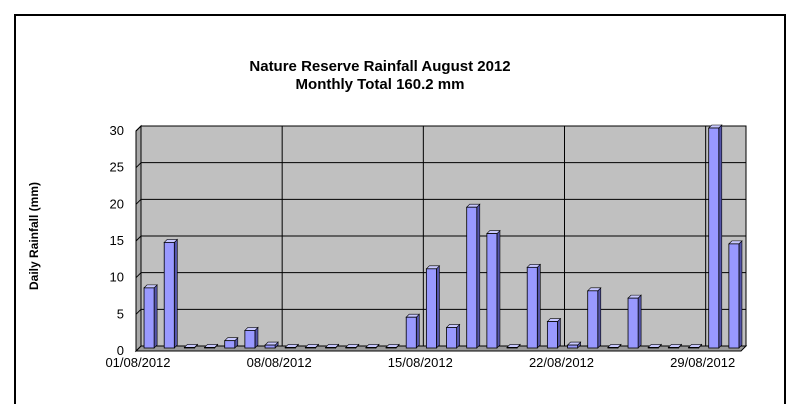 The width and height of the screenshot is (792, 404). I want to click on x-tick-label: 01/08/2012, so click(137, 362).